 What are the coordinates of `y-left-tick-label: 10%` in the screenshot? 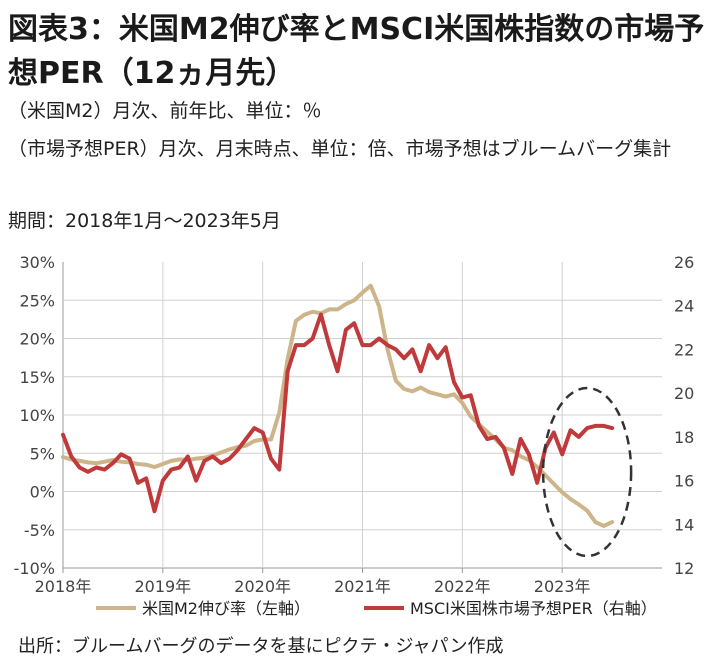 It's located at (37, 415).